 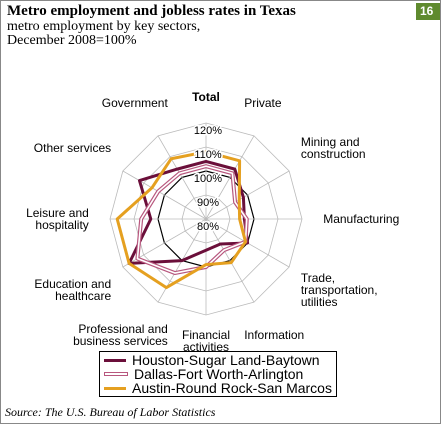 I want to click on legend-label: Dallas-Fort Worth-Arlington, so click(x=219, y=374).